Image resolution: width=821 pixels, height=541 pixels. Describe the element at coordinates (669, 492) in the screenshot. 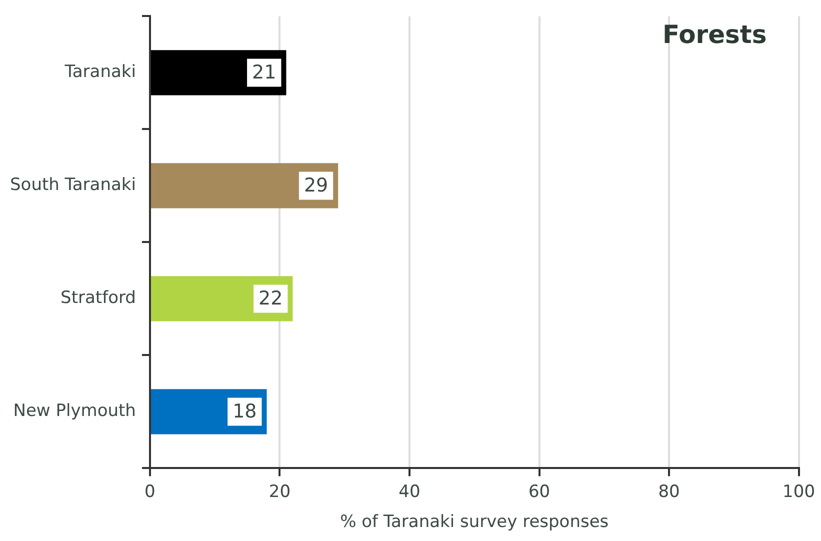

I see `x-tick-label: 80` at that location.